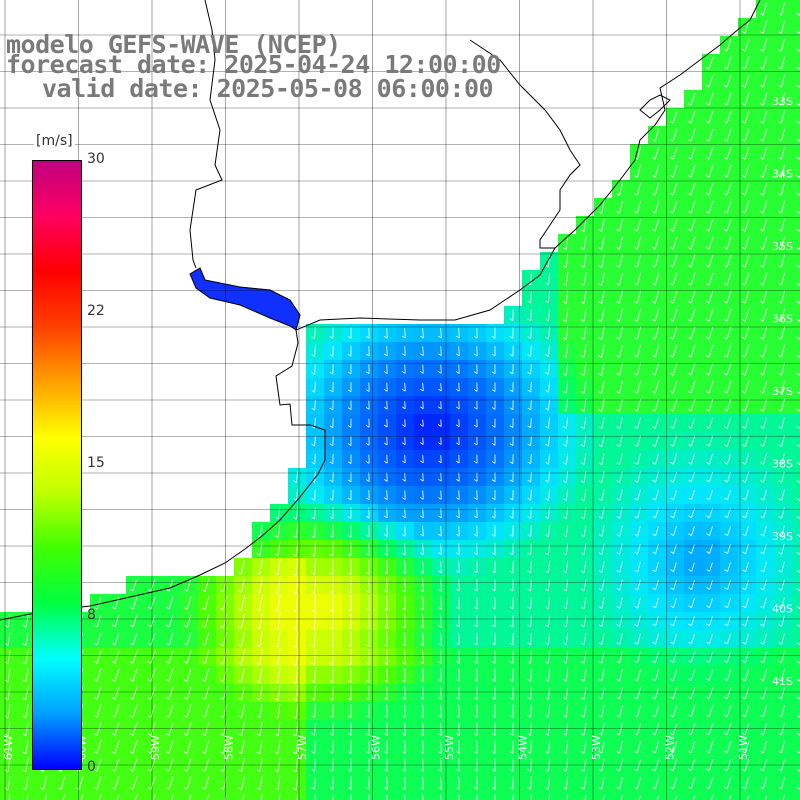  What do you see at coordinates (302, 747) in the screenshot?
I see `longitude-label: 57W` at bounding box center [302, 747].